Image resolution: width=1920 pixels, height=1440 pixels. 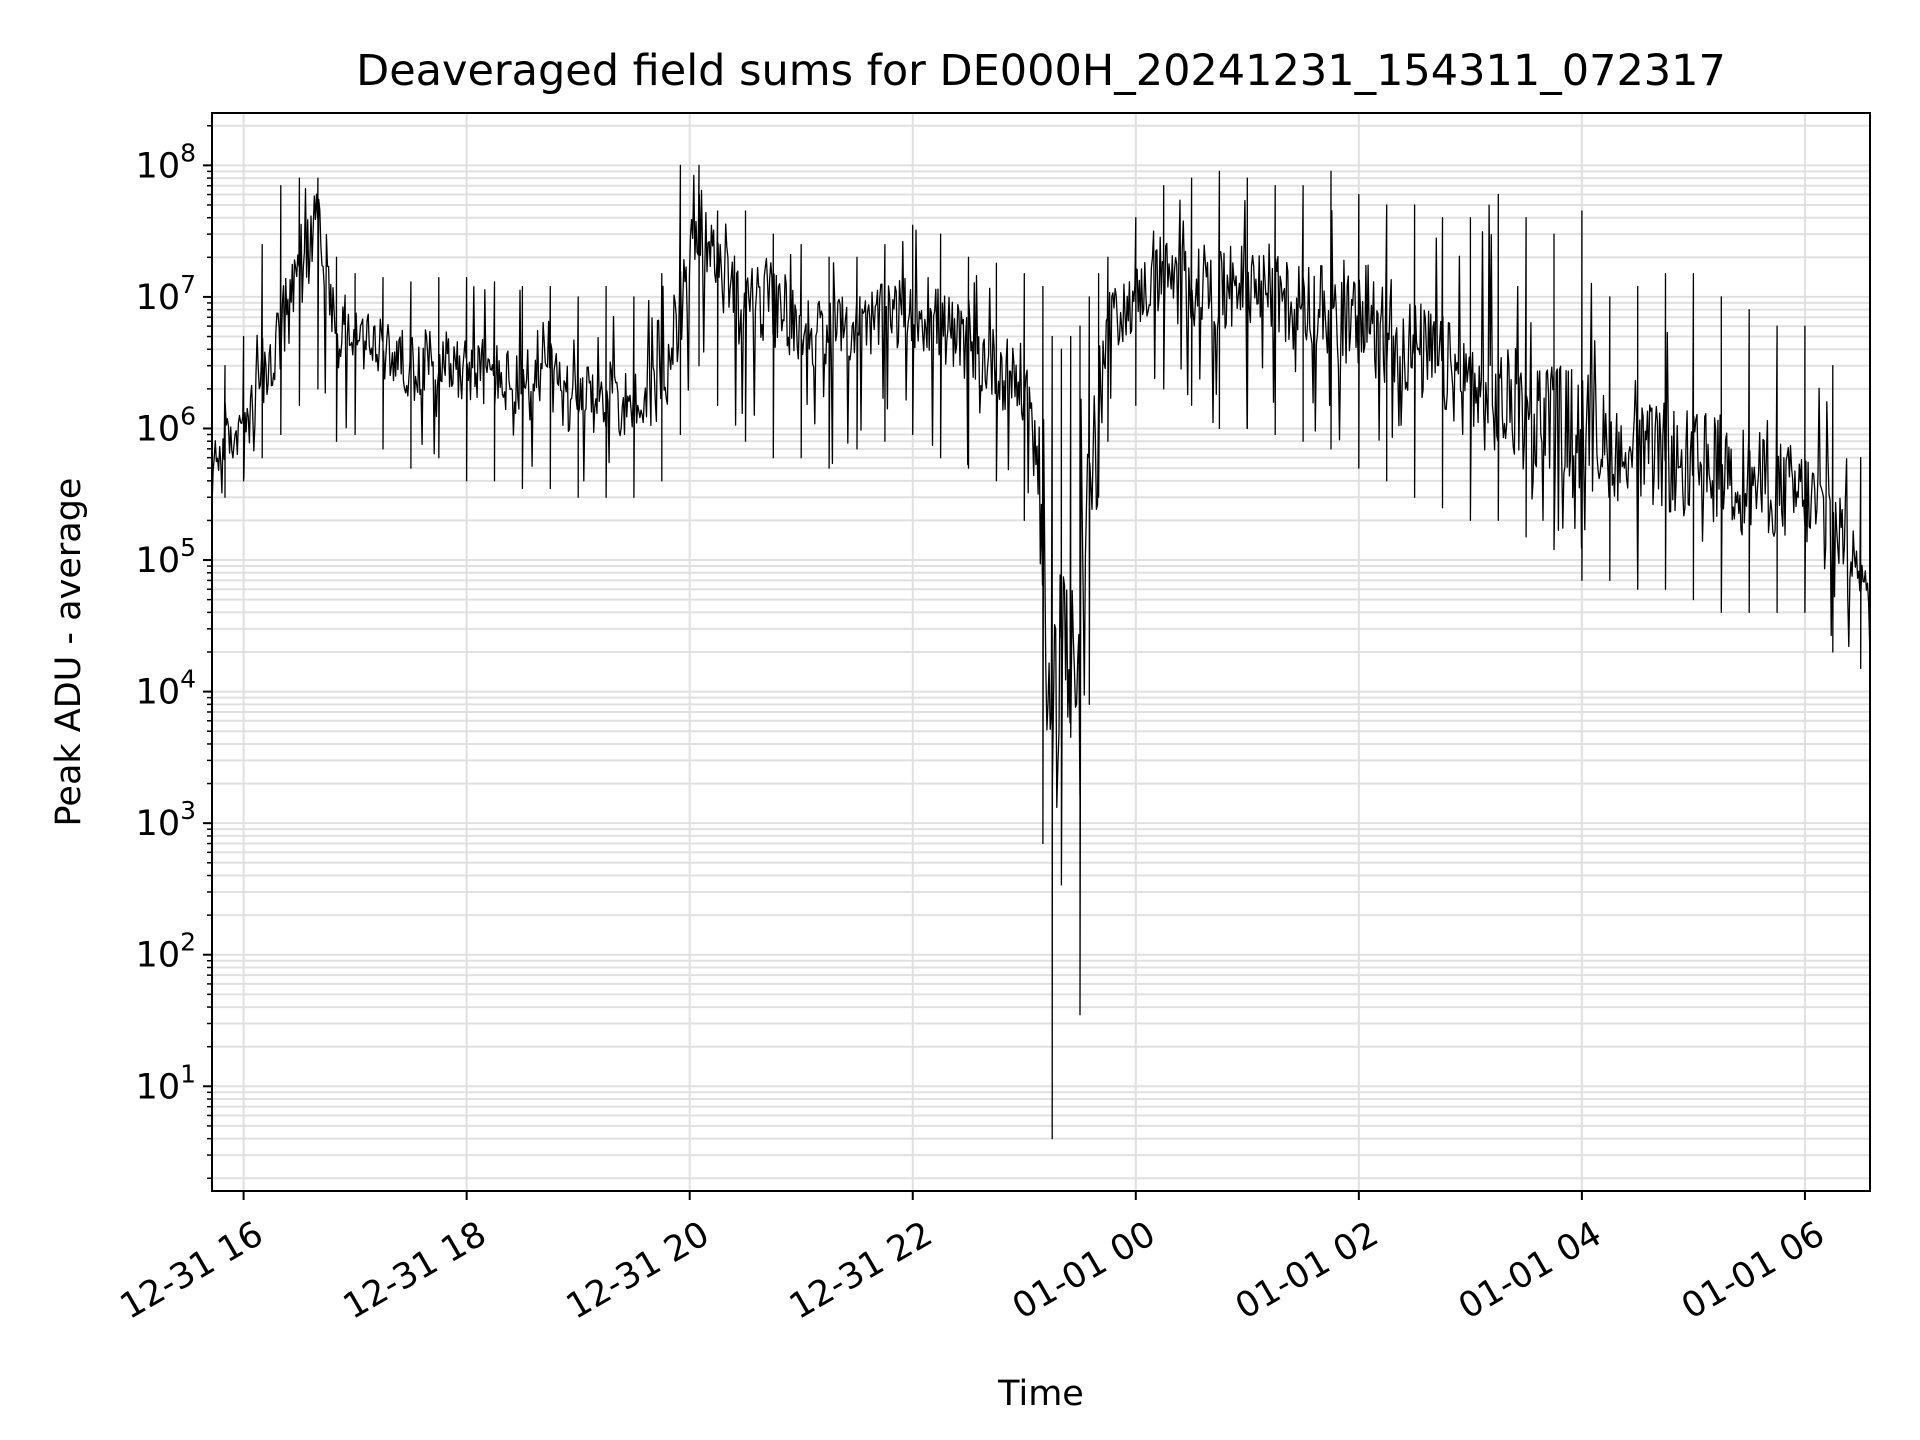 I want to click on x-tick-label: 01-01 00, so click(x=1084, y=1270).